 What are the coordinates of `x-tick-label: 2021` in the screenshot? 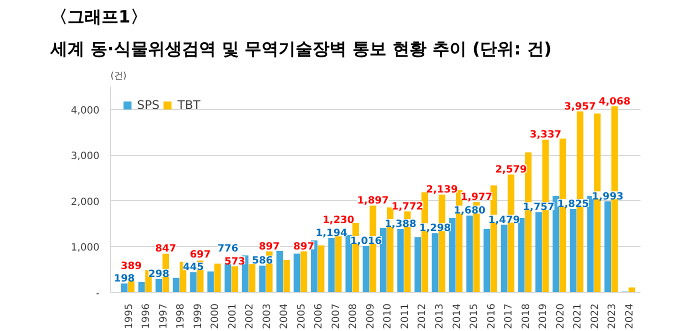 It's located at (578, 316).